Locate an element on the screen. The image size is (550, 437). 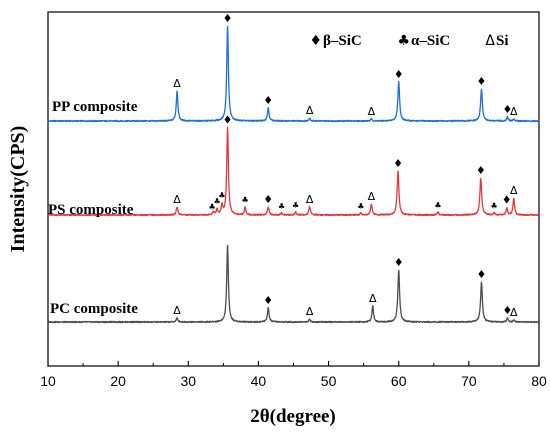
y-axis-label: Intensity(CPS) is located at coordinates (18, 189).